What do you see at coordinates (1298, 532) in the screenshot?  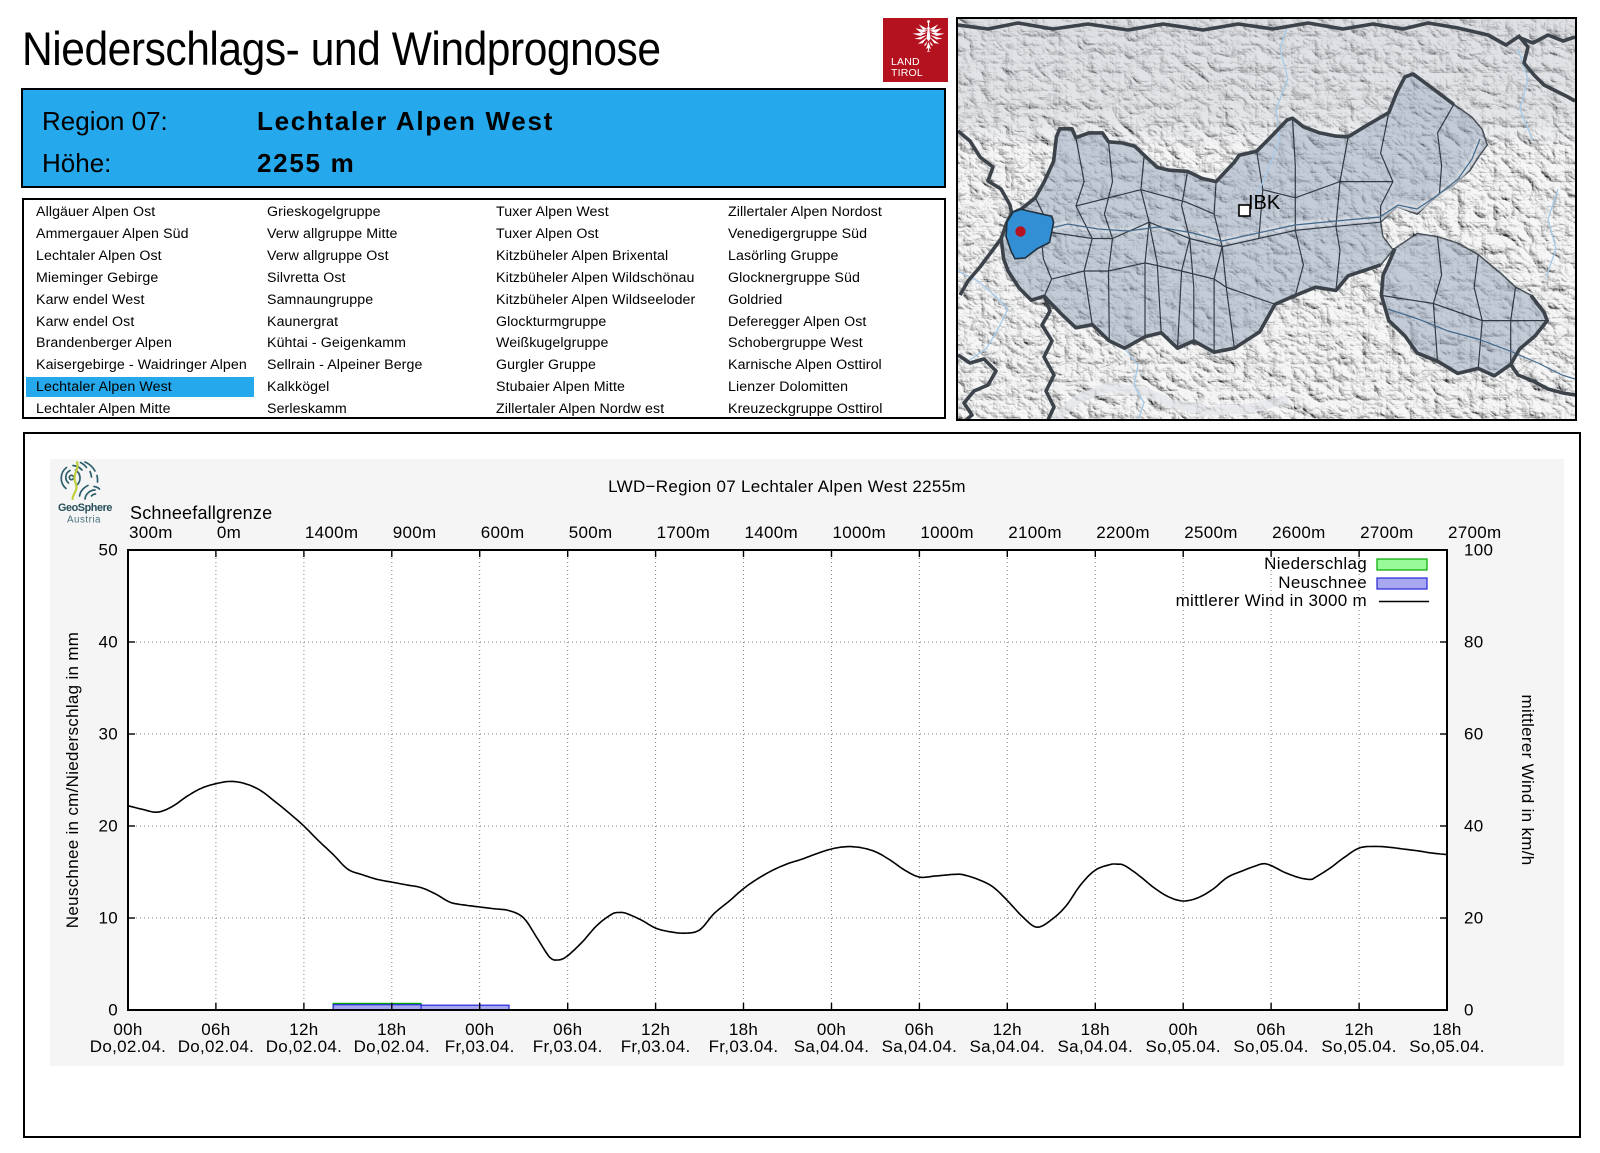 I see `svg-text: 2600m` at bounding box center [1298, 532].